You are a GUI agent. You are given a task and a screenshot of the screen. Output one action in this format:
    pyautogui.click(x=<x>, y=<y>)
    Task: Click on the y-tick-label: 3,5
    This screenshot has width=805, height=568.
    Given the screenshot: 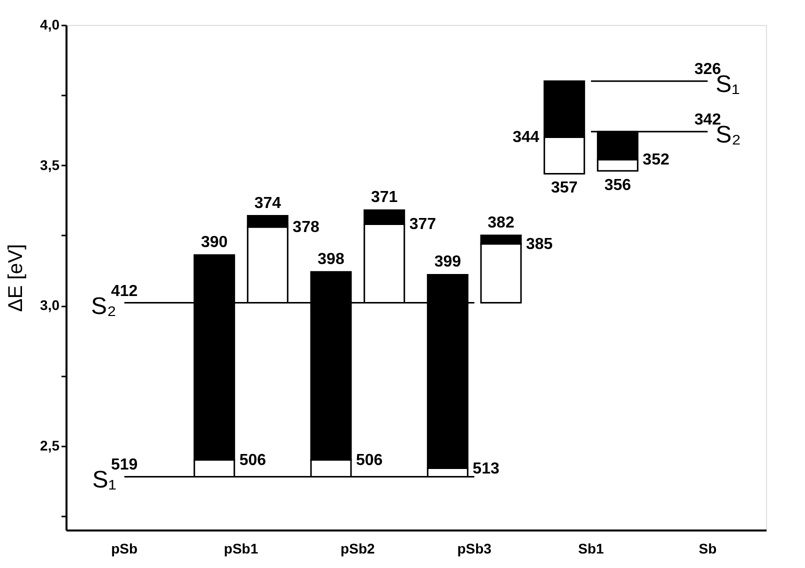 What is the action you would take?
    pyautogui.click(x=50, y=164)
    